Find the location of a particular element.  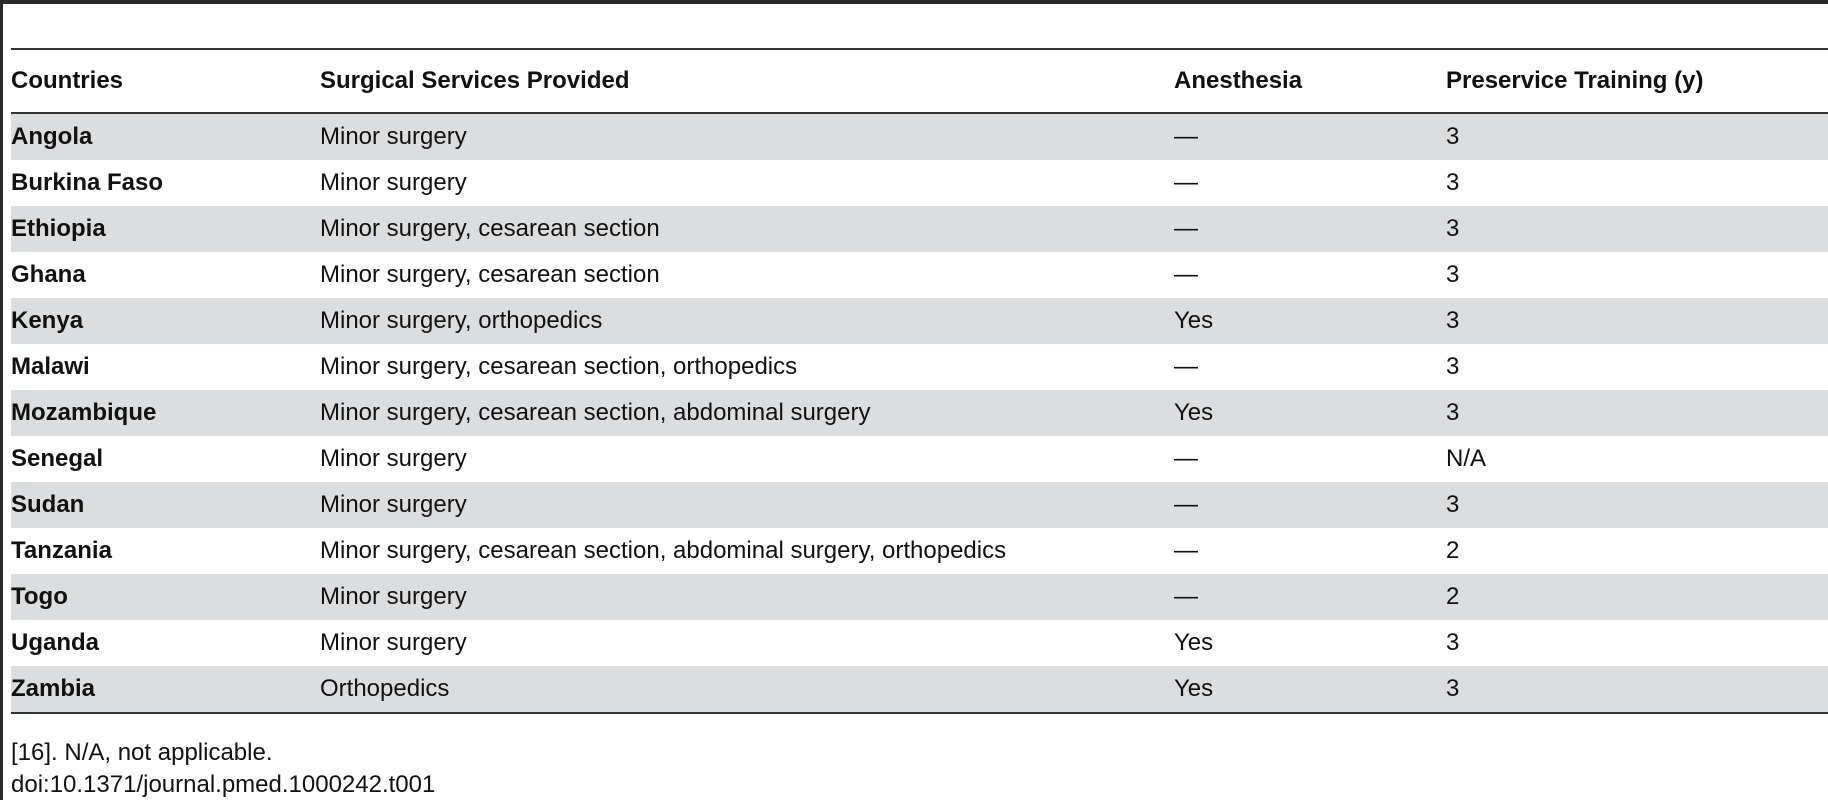

country-cell: Ghana is located at coordinates (48, 274).